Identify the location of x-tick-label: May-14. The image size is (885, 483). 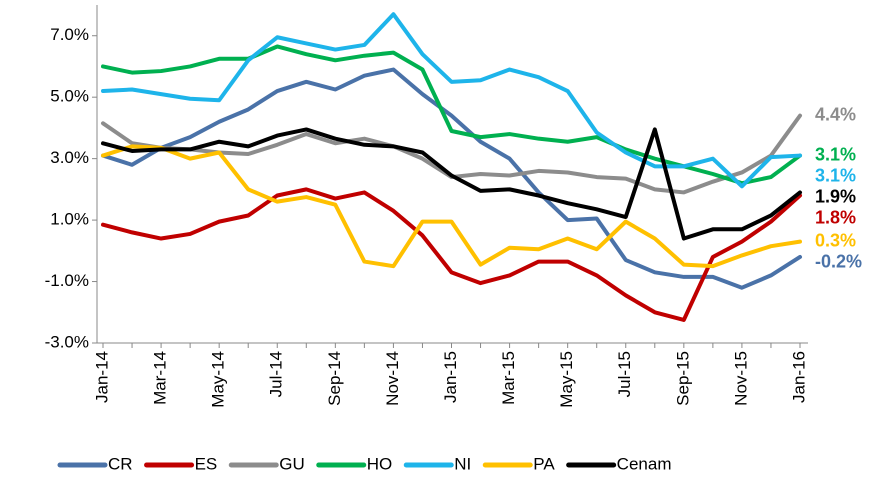
(218, 379).